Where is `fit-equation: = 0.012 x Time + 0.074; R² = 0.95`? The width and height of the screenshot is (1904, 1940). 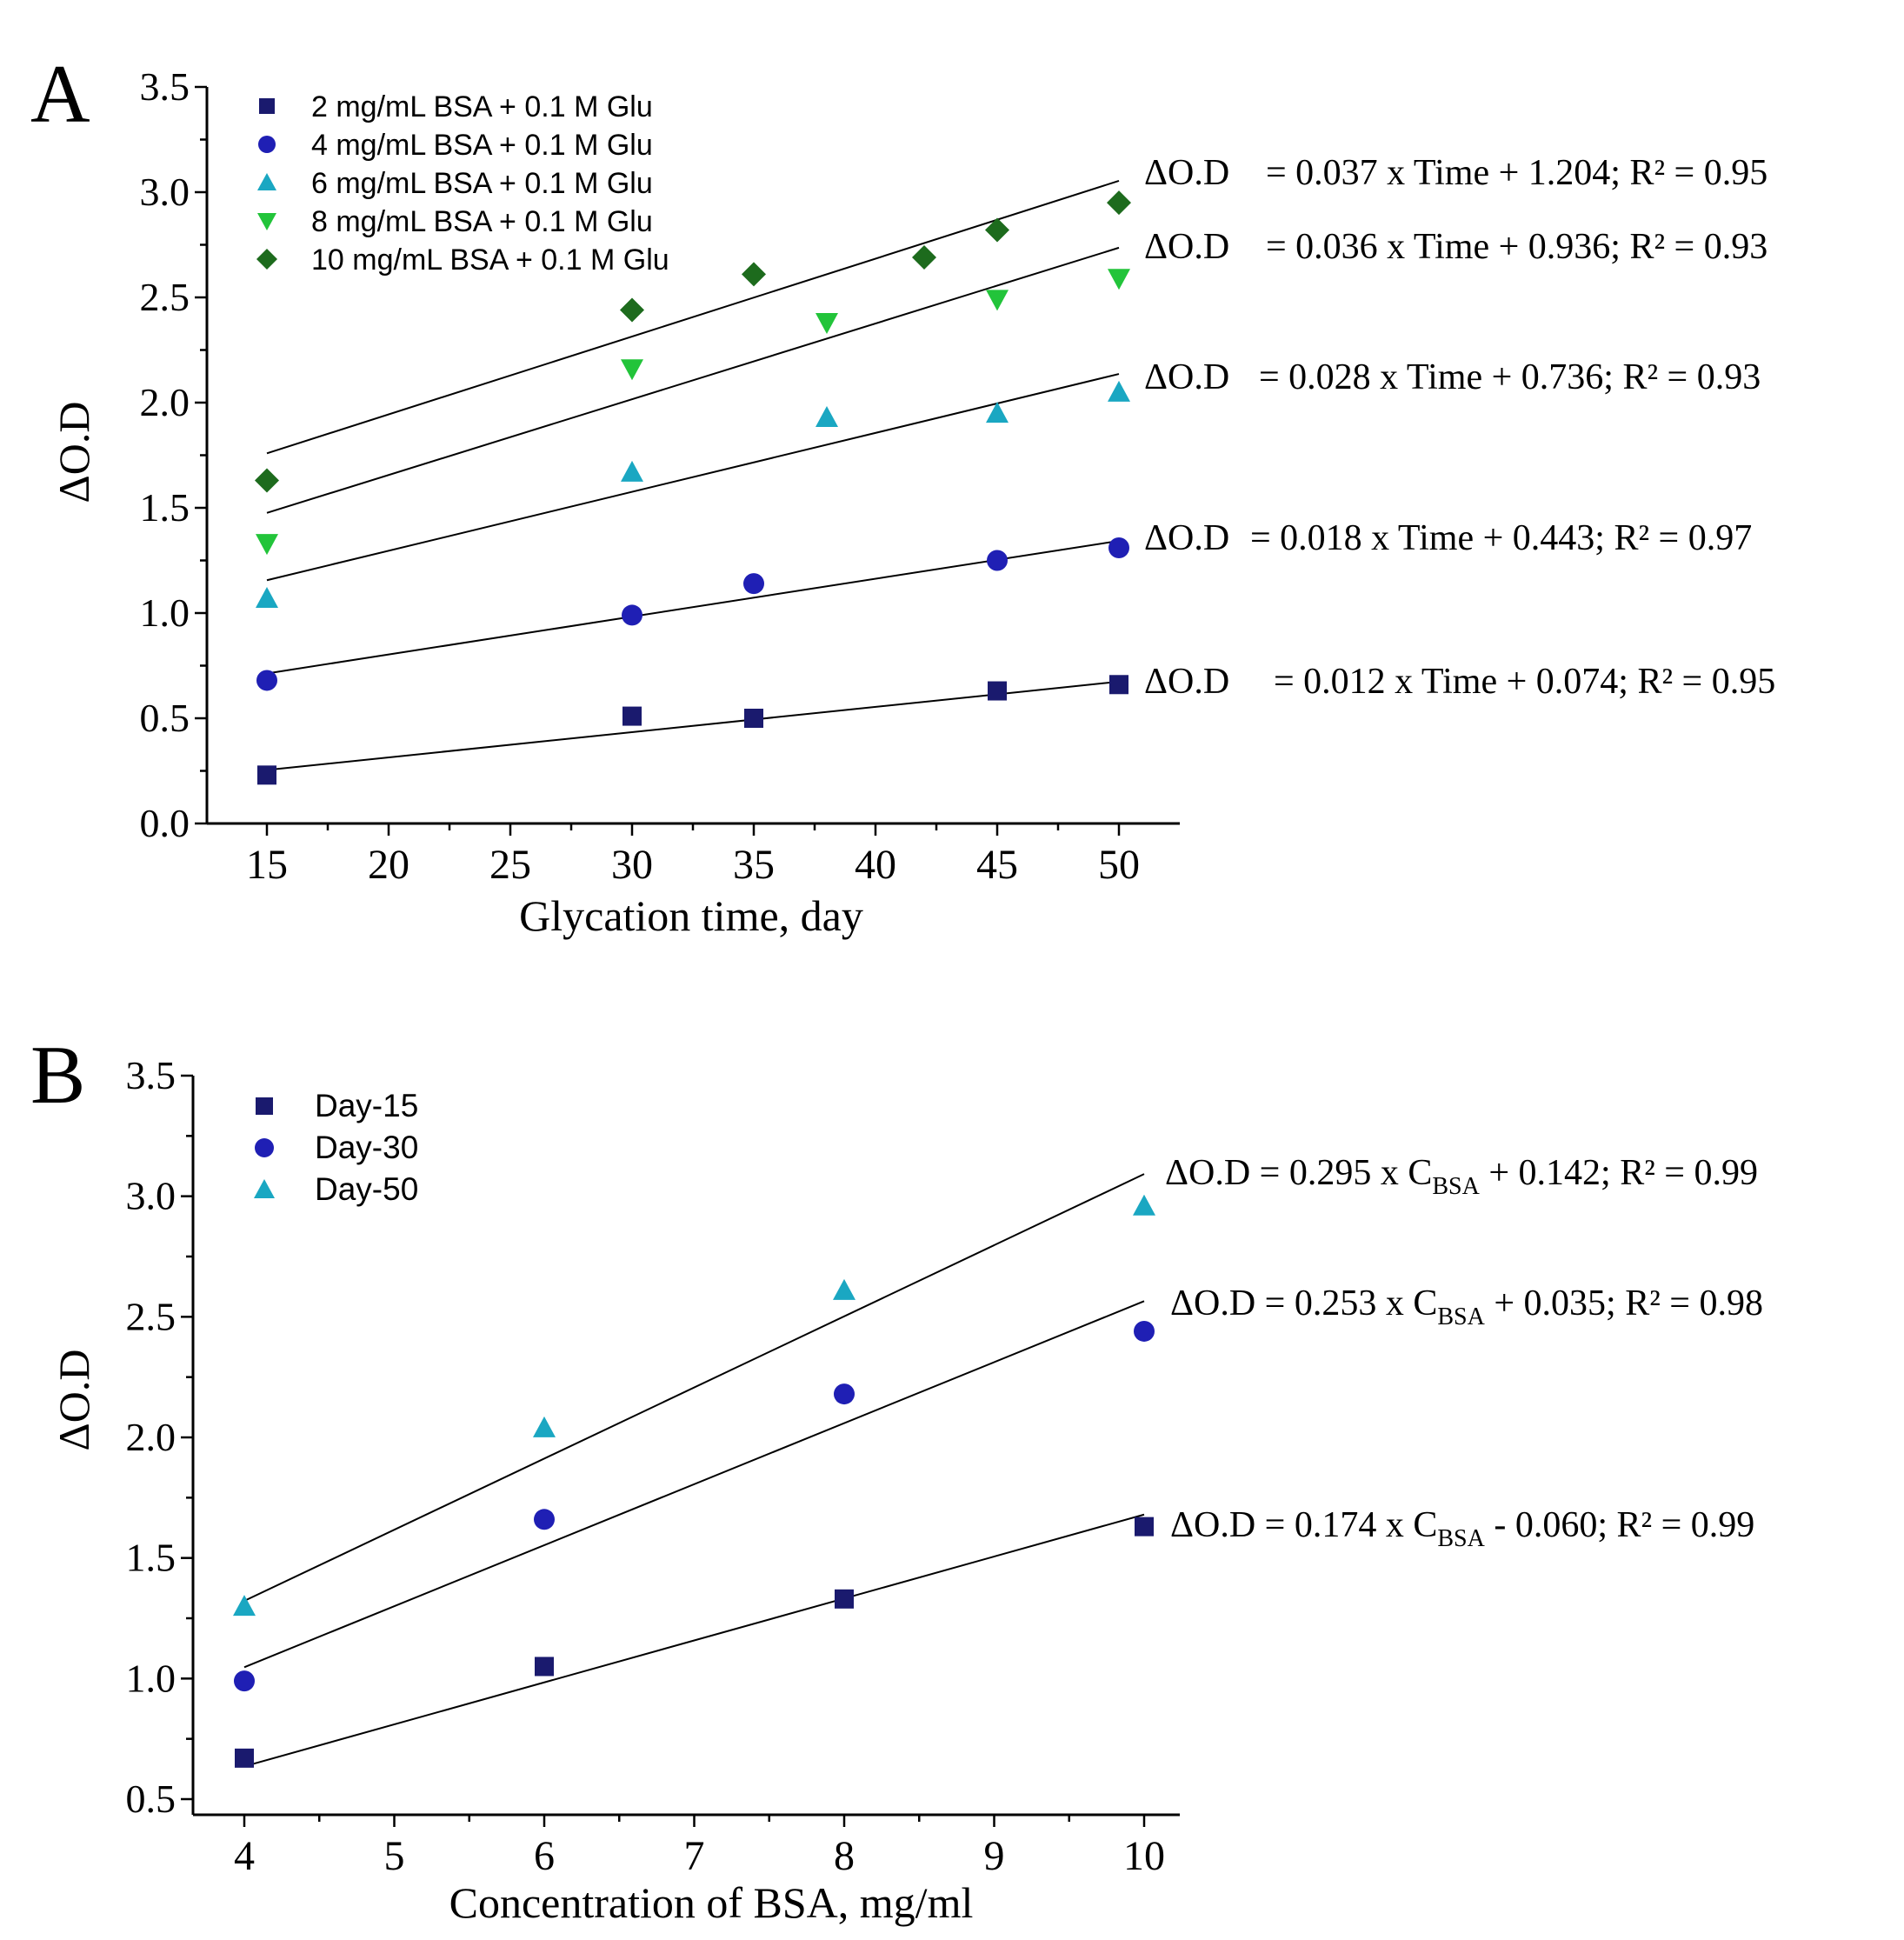
fit-equation: = 0.012 x Time + 0.074; R² = 0.95 is located at coordinates (1524, 682).